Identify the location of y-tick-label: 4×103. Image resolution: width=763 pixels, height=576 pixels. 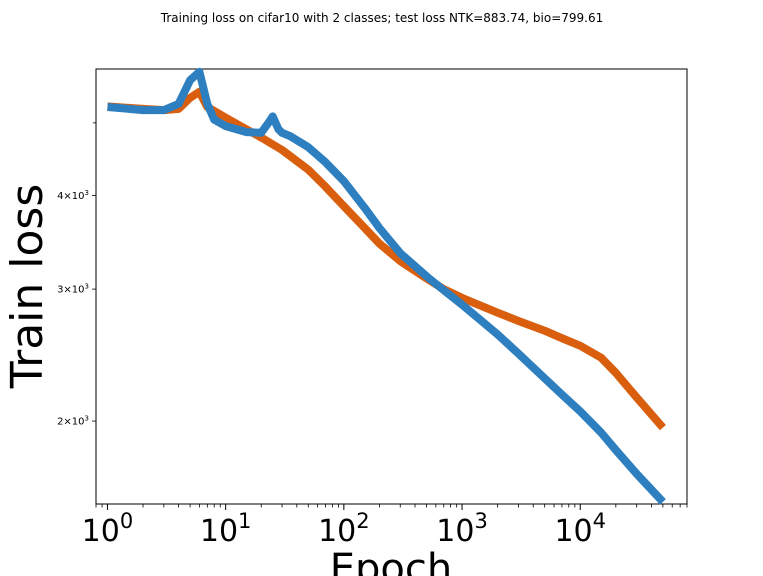
(73, 195).